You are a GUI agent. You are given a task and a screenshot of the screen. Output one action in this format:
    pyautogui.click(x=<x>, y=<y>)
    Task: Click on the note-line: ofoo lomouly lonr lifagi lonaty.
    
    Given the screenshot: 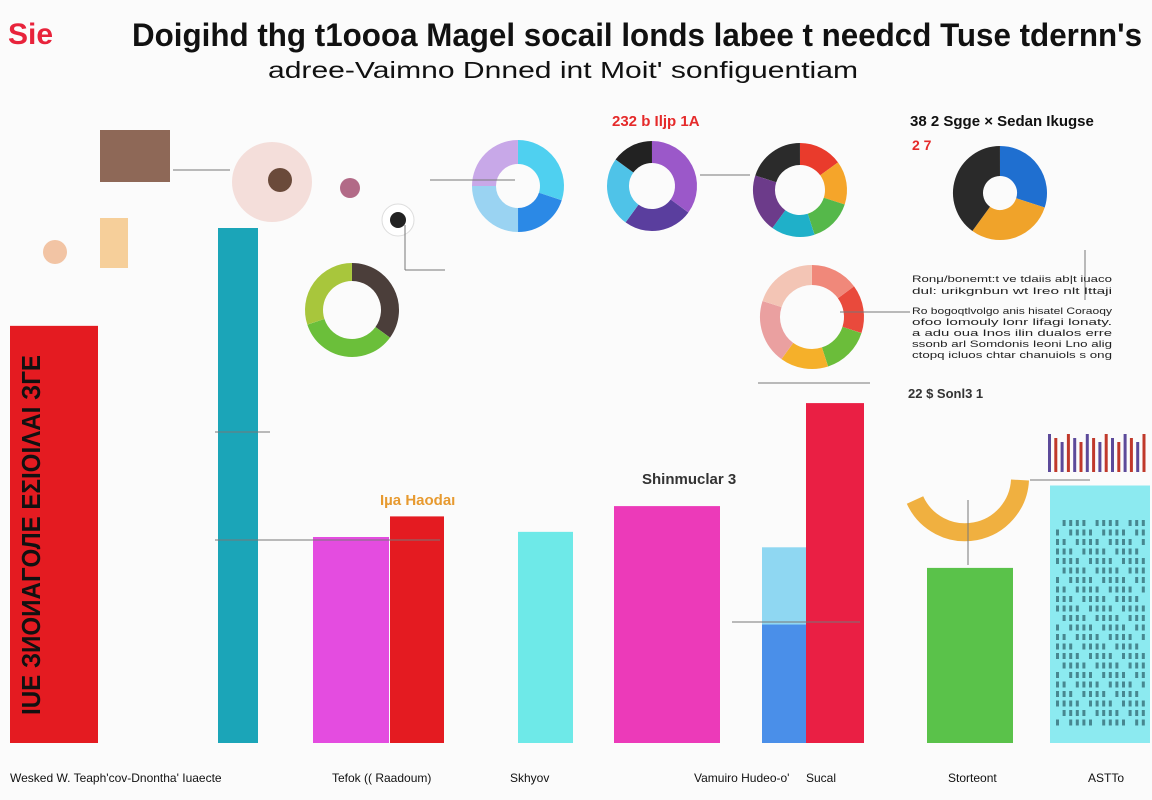 What is the action you would take?
    pyautogui.click(x=1012, y=322)
    